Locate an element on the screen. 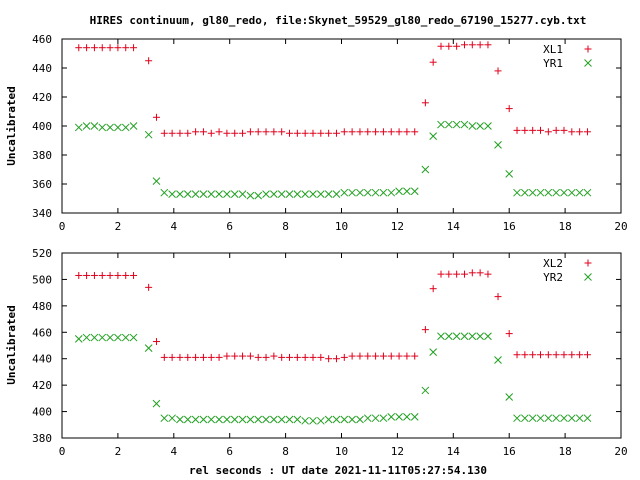  x-tick-label: 4 is located at coordinates (173, 226).